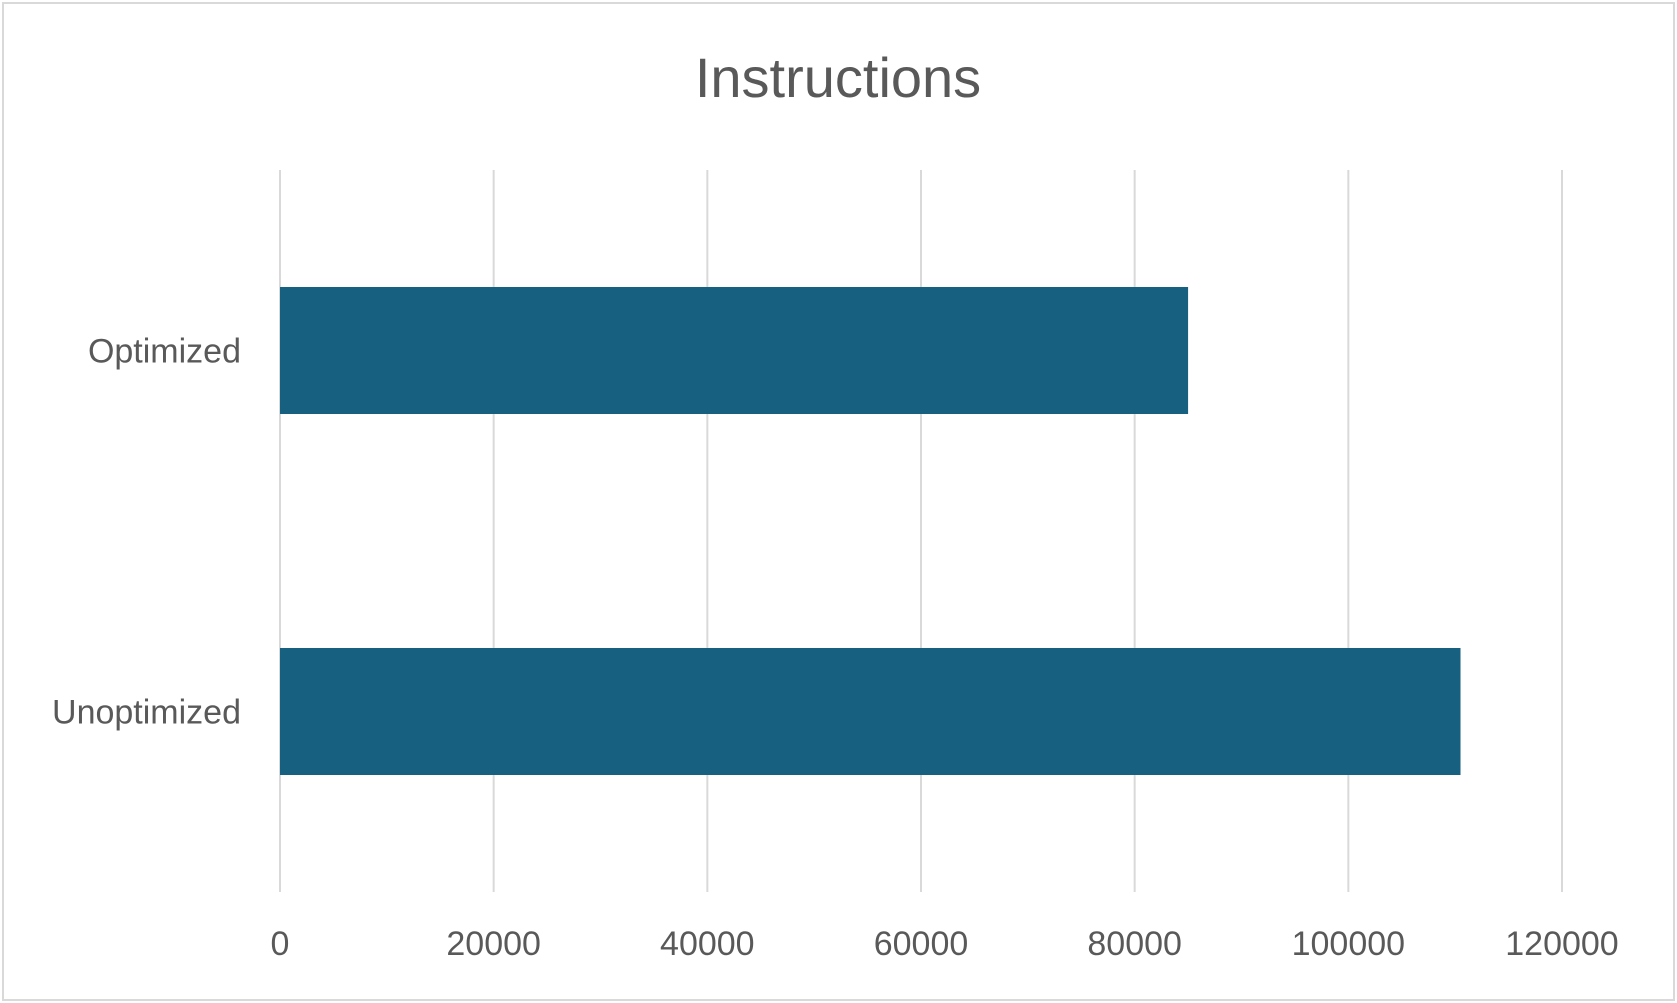 Image resolution: width=1677 pixels, height=1003 pixels. What do you see at coordinates (1348, 944) in the screenshot?
I see `x-tick-label: 100000` at bounding box center [1348, 944].